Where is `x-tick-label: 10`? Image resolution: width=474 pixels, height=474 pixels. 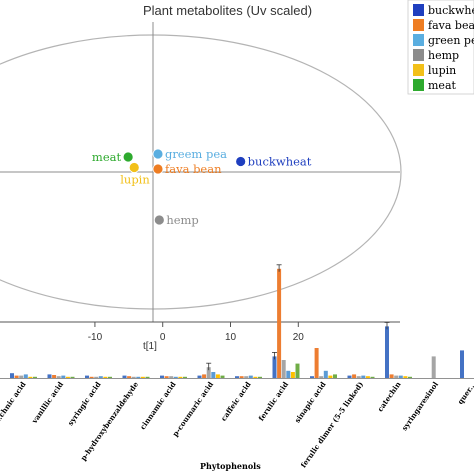 x-tick-label: 10 is located at coordinates (231, 337).